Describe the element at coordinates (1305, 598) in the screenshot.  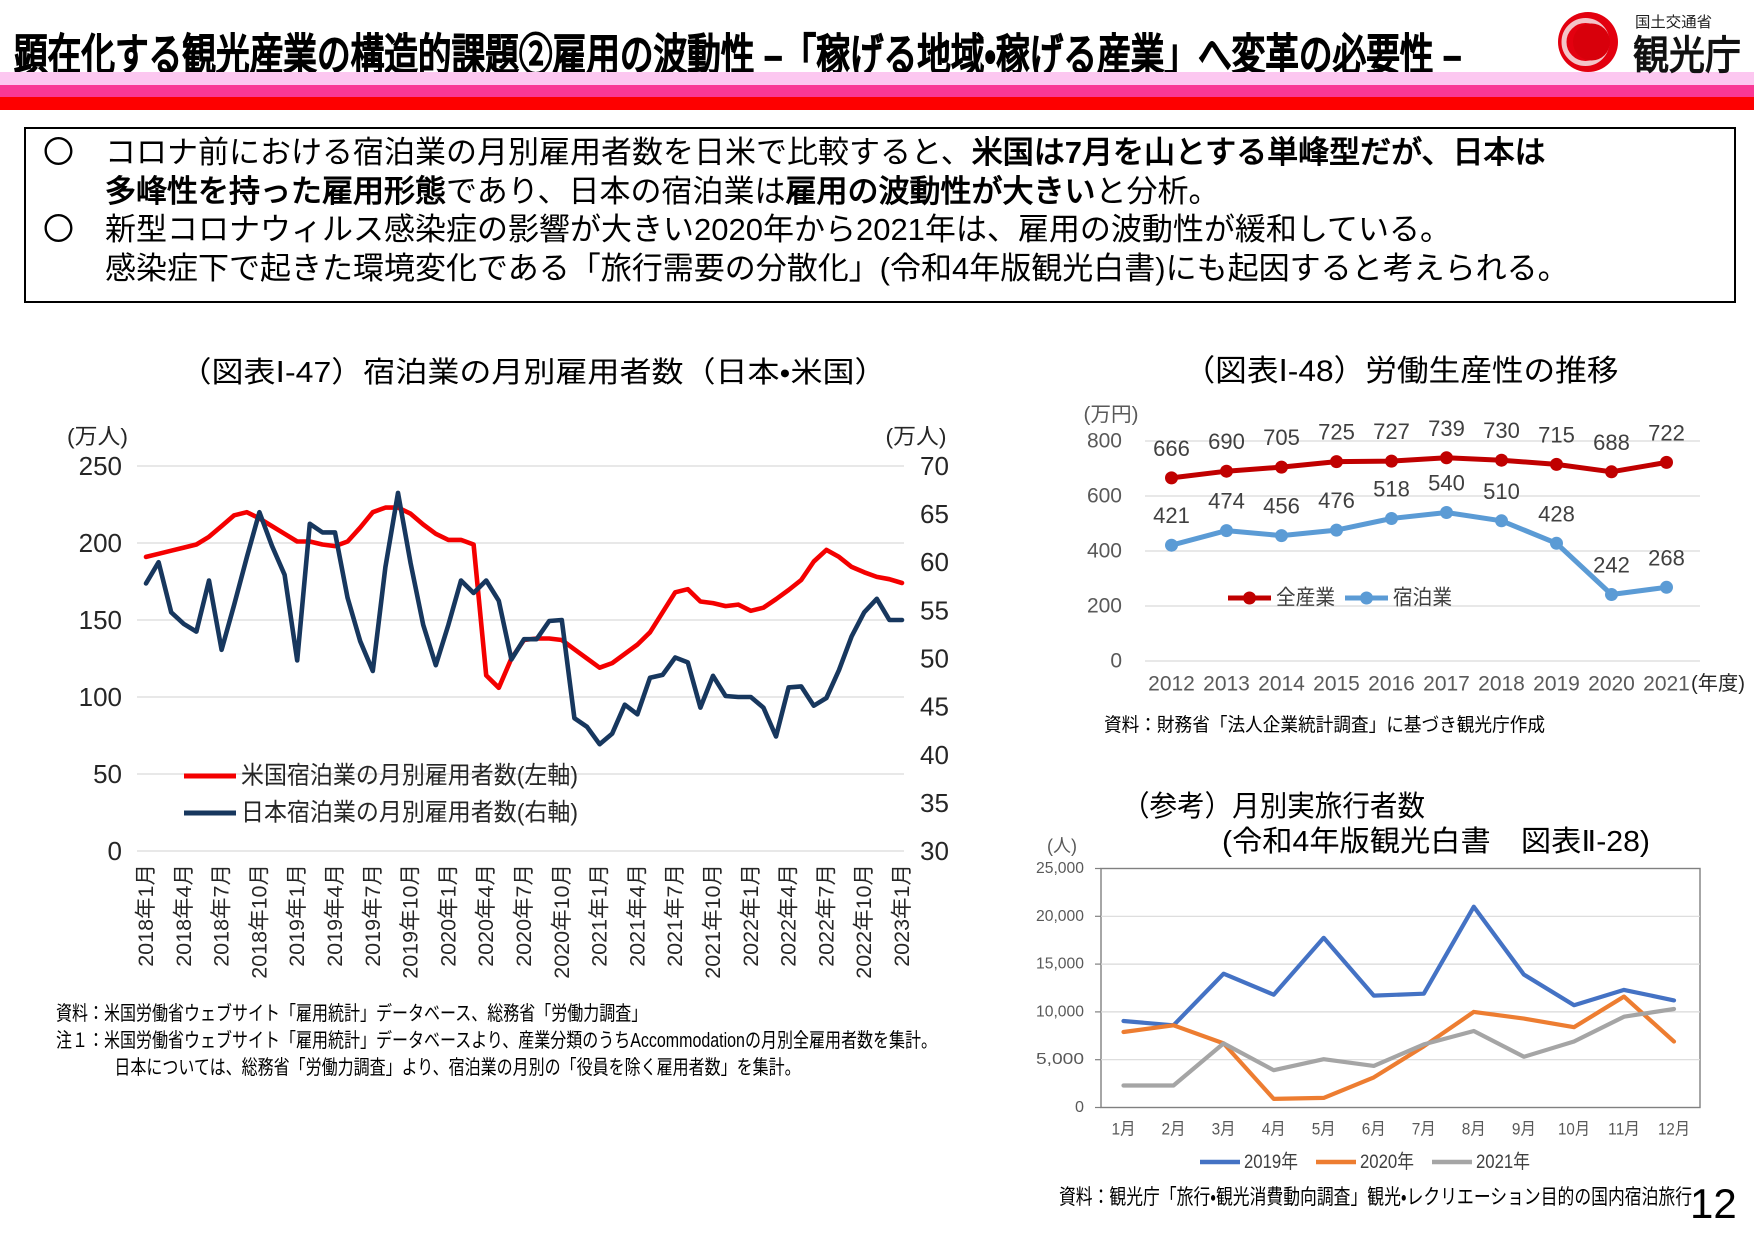
I see `svg-text: 全産業` at that location.